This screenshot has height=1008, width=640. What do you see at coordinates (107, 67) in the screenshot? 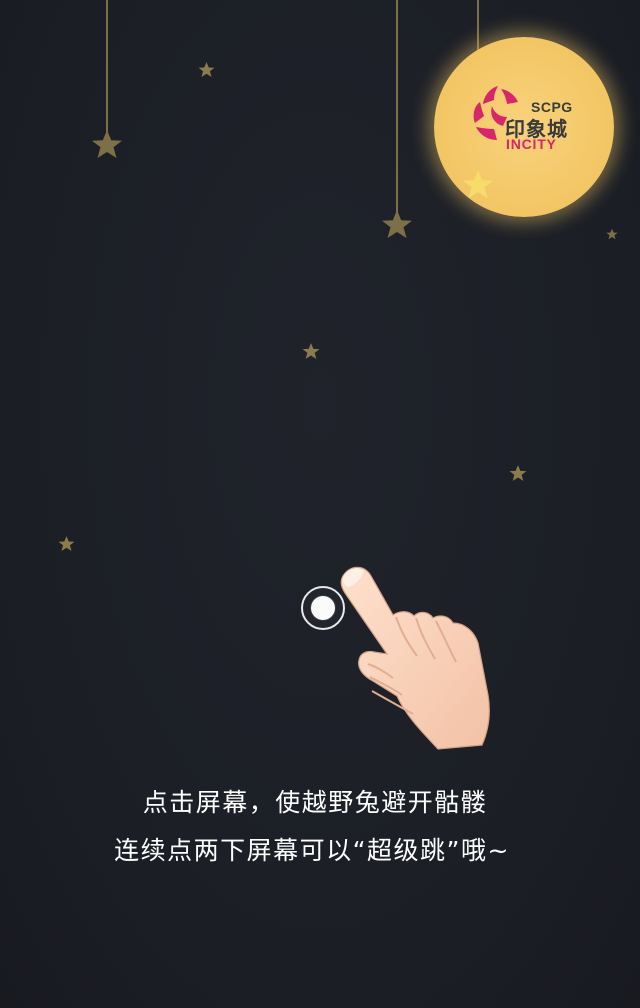
I see `hanging-thread-left` at bounding box center [107, 67].